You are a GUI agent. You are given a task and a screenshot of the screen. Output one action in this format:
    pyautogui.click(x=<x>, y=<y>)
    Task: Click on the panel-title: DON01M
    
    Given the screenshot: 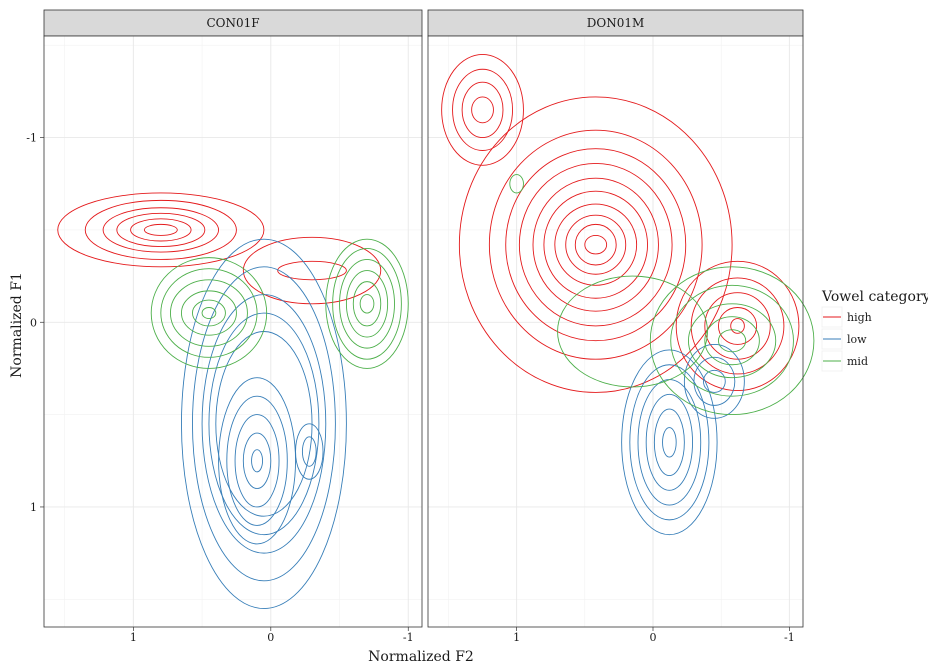 What is the action you would take?
    pyautogui.click(x=616, y=23)
    